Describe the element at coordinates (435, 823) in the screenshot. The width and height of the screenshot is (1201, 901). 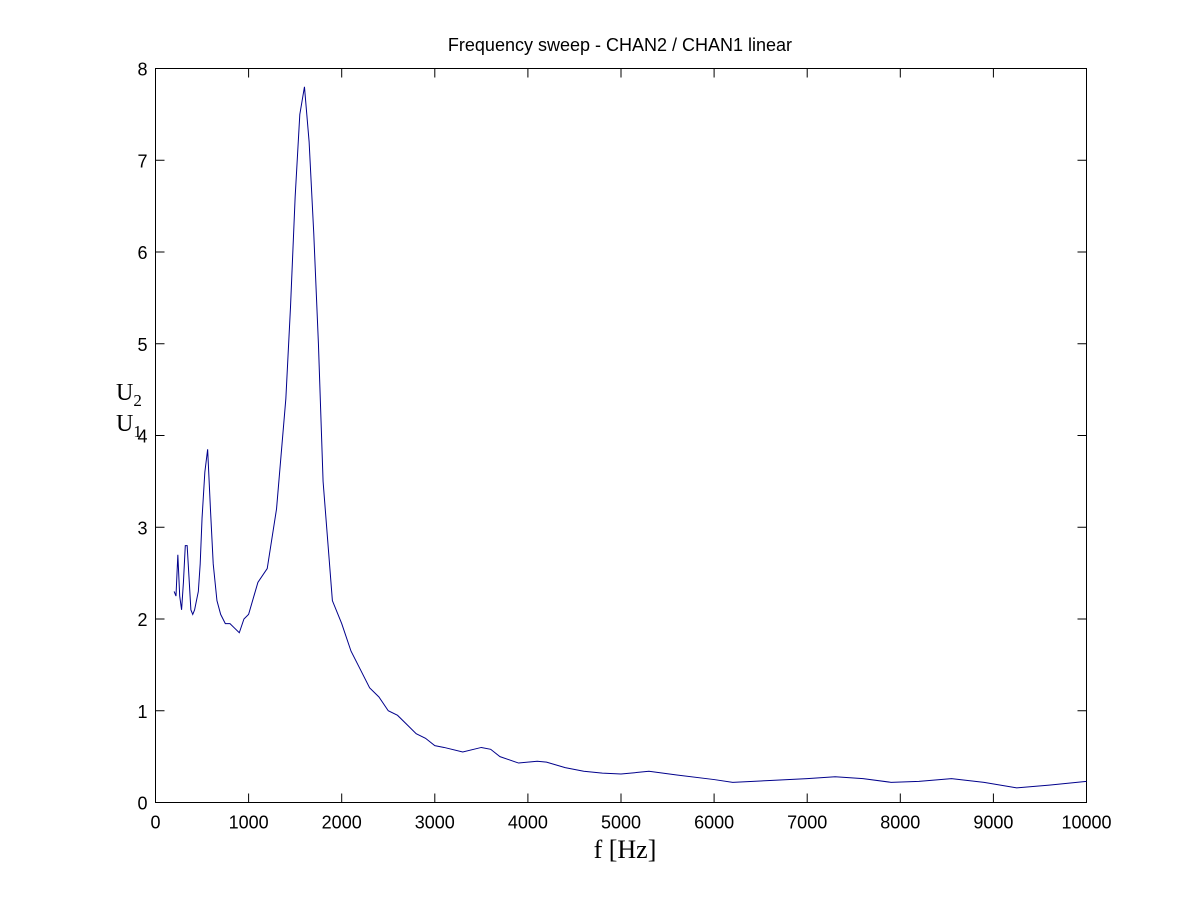
I see `x-tick-label: 3000` at that location.